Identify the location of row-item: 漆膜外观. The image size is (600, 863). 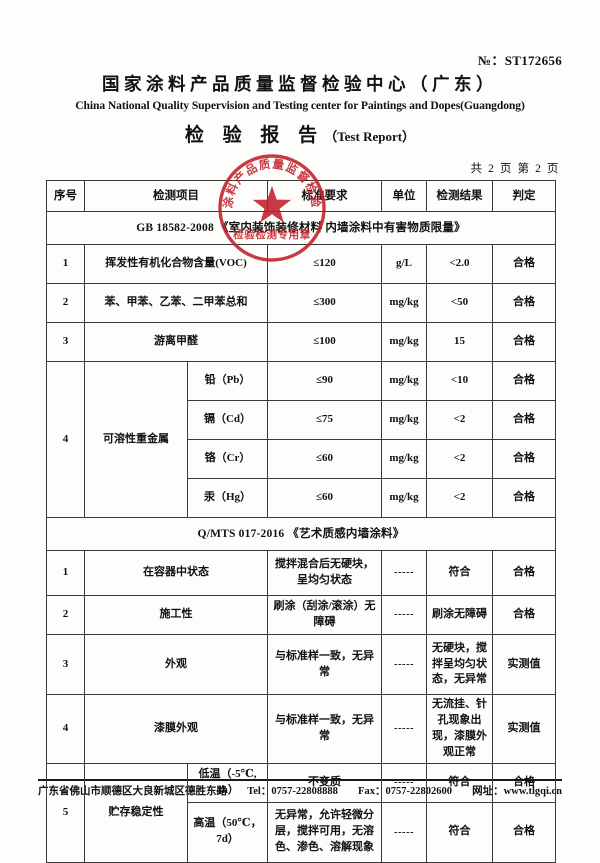
(176, 729).